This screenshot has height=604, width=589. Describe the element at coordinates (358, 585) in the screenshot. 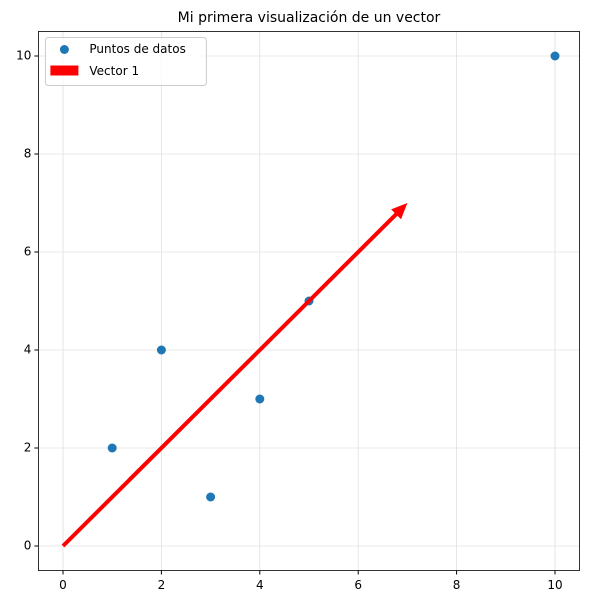

I see `x-tick-label: 6` at that location.